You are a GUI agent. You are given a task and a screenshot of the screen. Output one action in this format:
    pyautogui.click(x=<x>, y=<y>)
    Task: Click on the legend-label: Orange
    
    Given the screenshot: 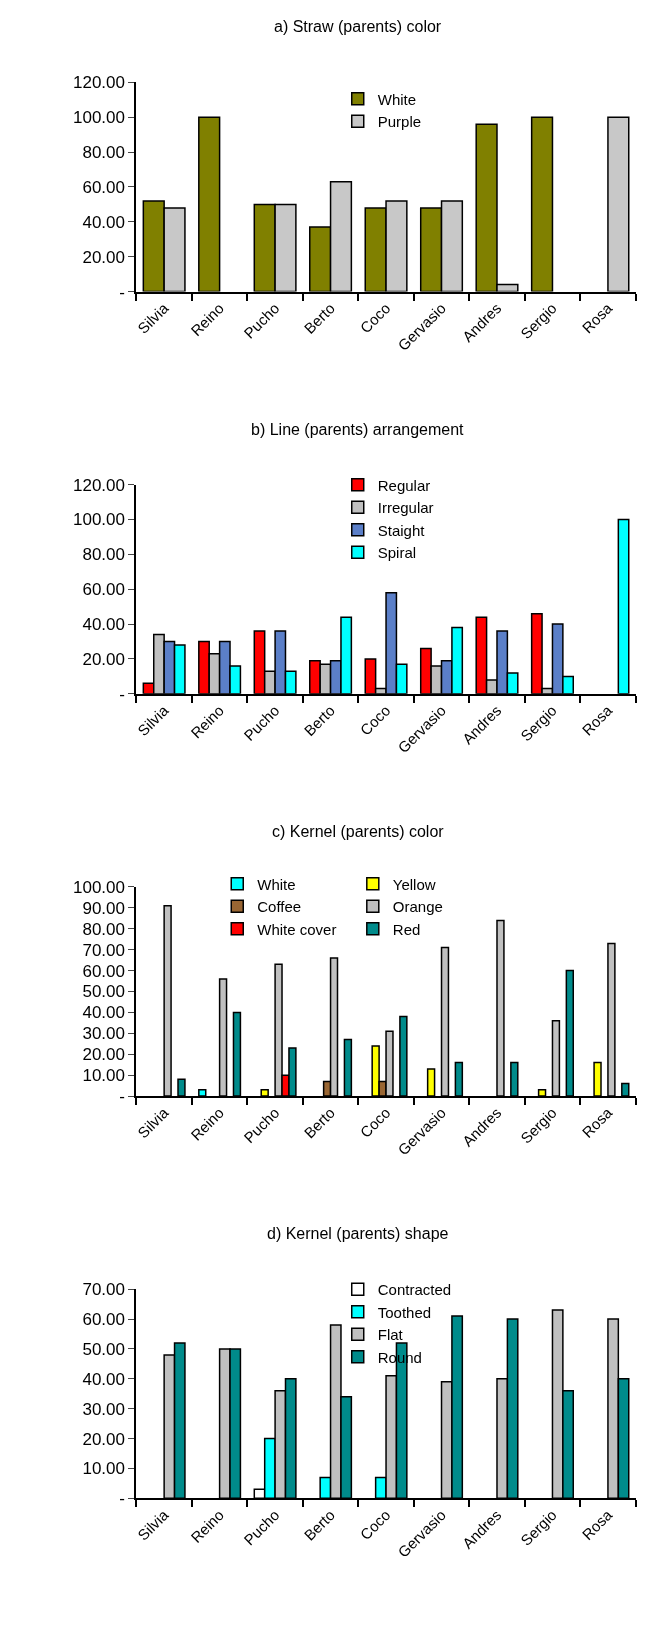 What is the action you would take?
    pyautogui.click(x=417, y=907)
    